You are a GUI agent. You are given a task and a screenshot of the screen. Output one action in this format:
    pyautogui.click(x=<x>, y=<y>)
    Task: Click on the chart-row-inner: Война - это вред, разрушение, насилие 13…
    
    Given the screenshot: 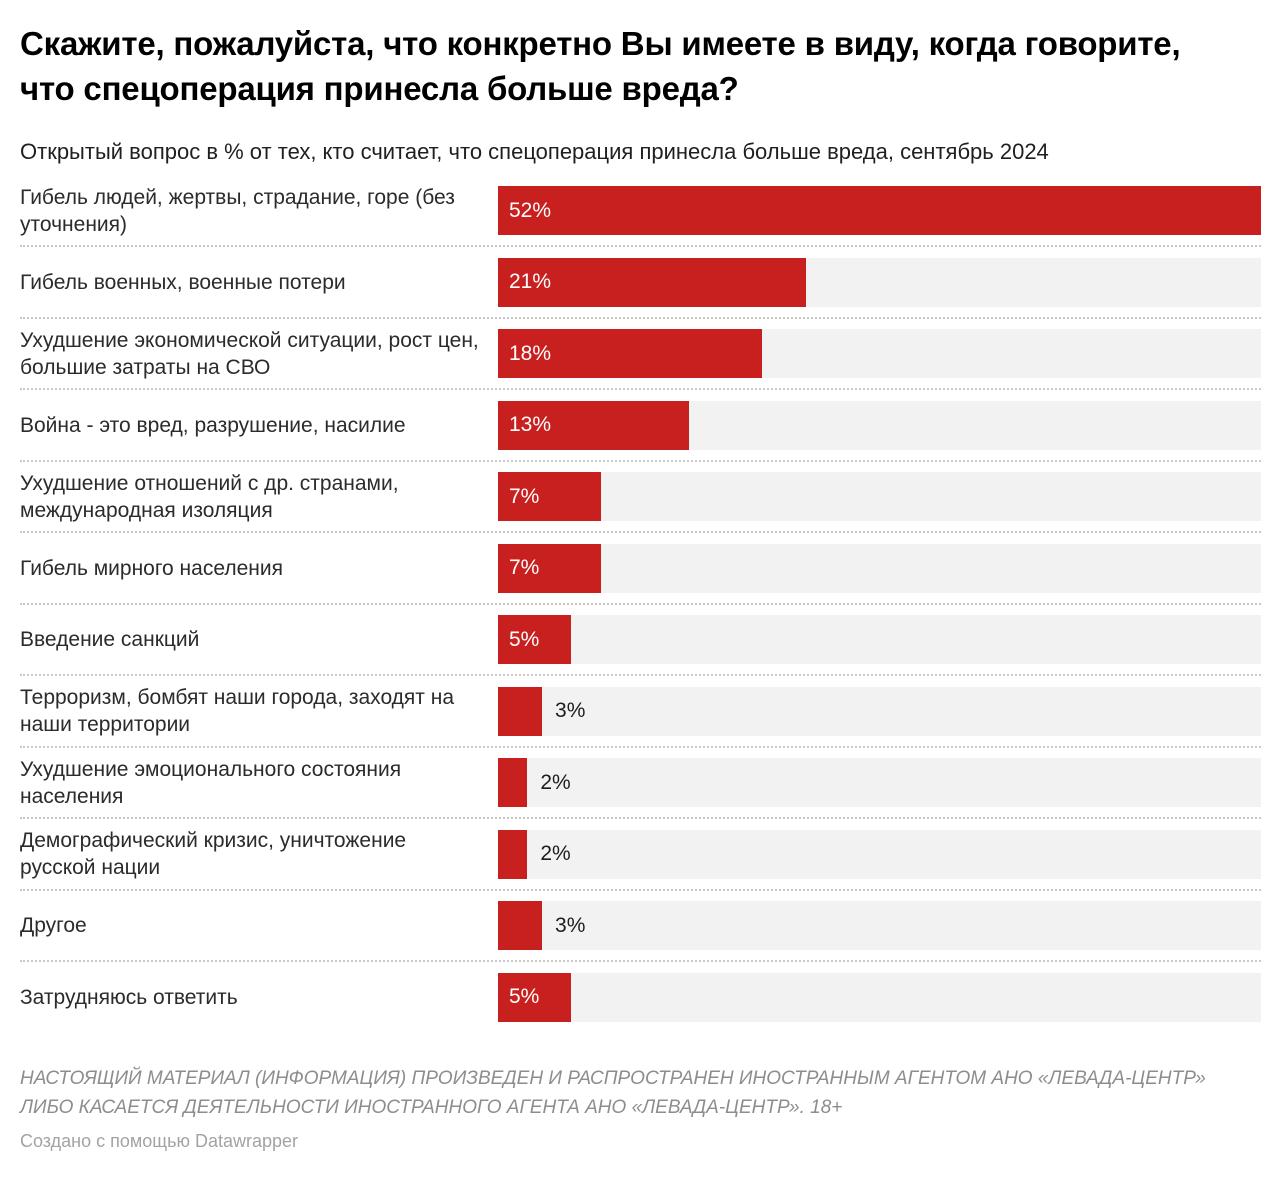 What is the action you would take?
    pyautogui.click(x=640, y=425)
    